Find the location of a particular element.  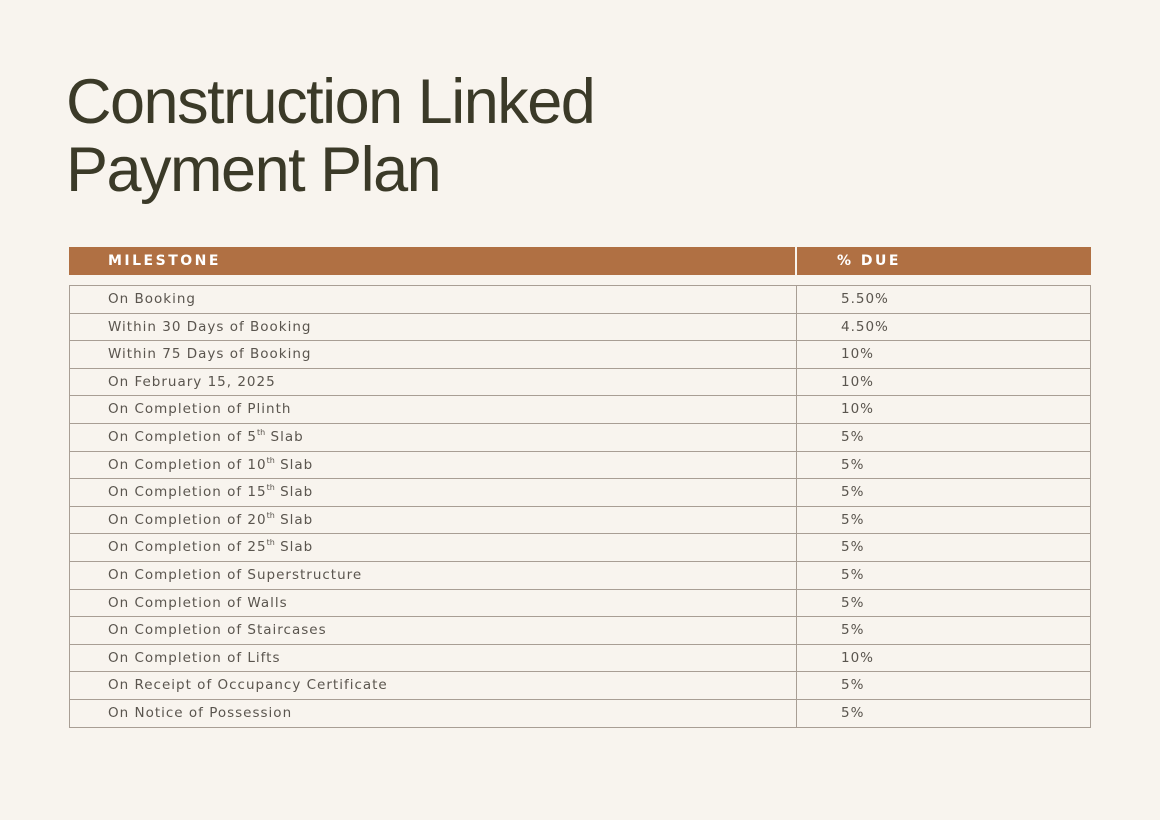

table-row: On Completion of 15th Slab 5% is located at coordinates (580, 493).